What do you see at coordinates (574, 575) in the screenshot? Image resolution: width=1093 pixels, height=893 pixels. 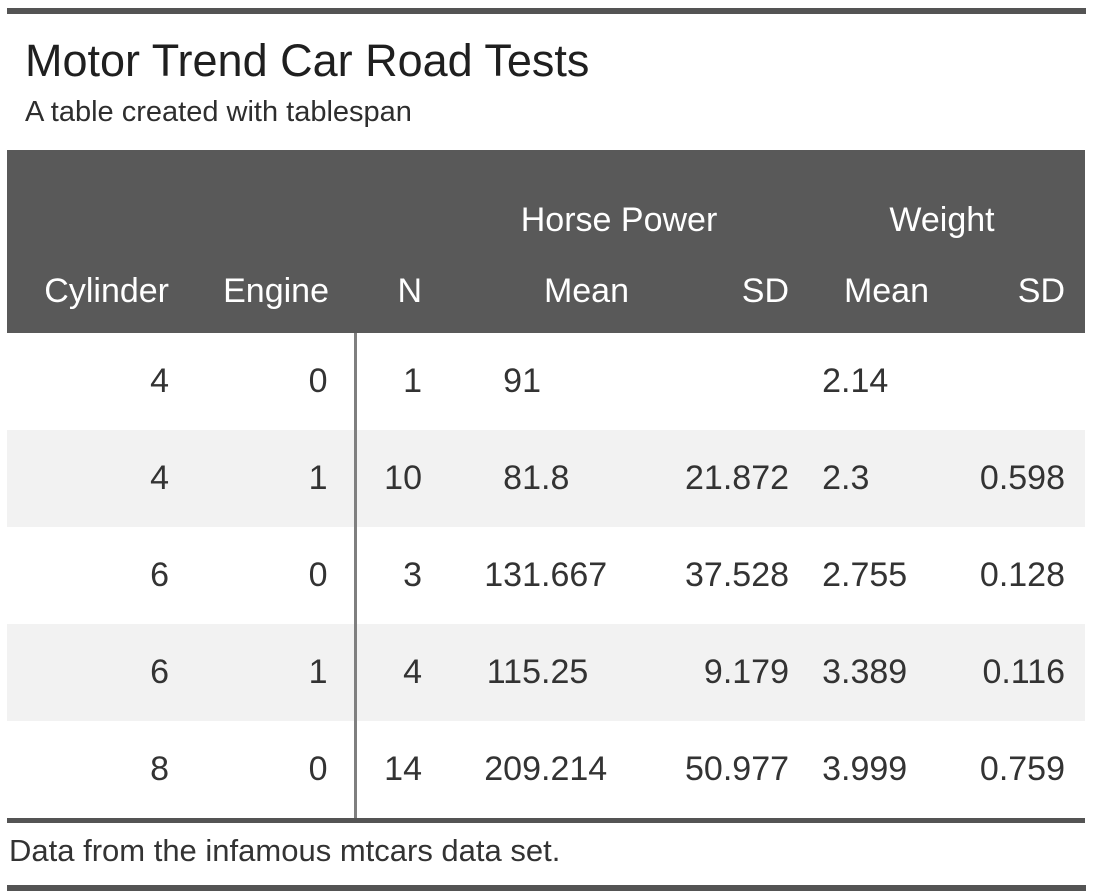 I see `cell-fraction-part: .667` at bounding box center [574, 575].